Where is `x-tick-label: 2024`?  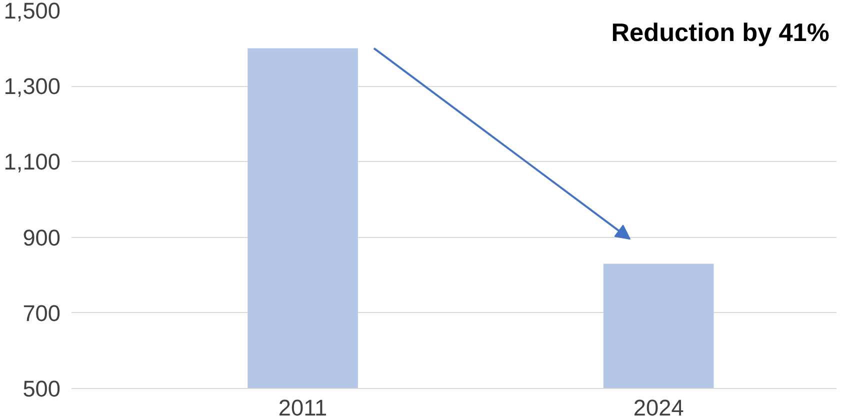
x-tick-label: 2024 is located at coordinates (658, 406).